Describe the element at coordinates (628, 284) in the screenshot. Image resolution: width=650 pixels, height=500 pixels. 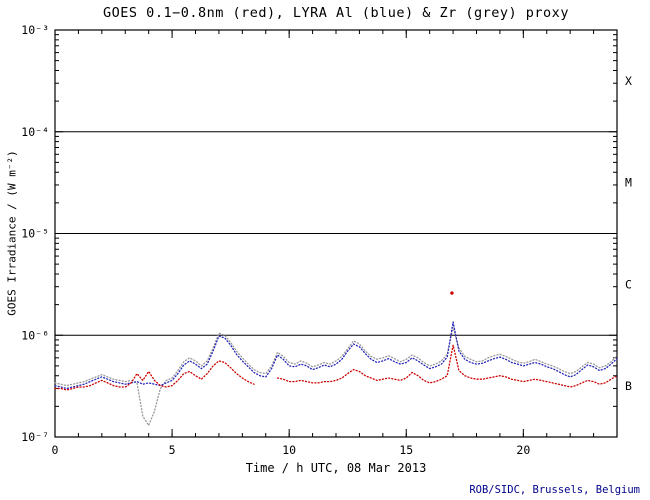
I see `flare-class-label: C` at that location.